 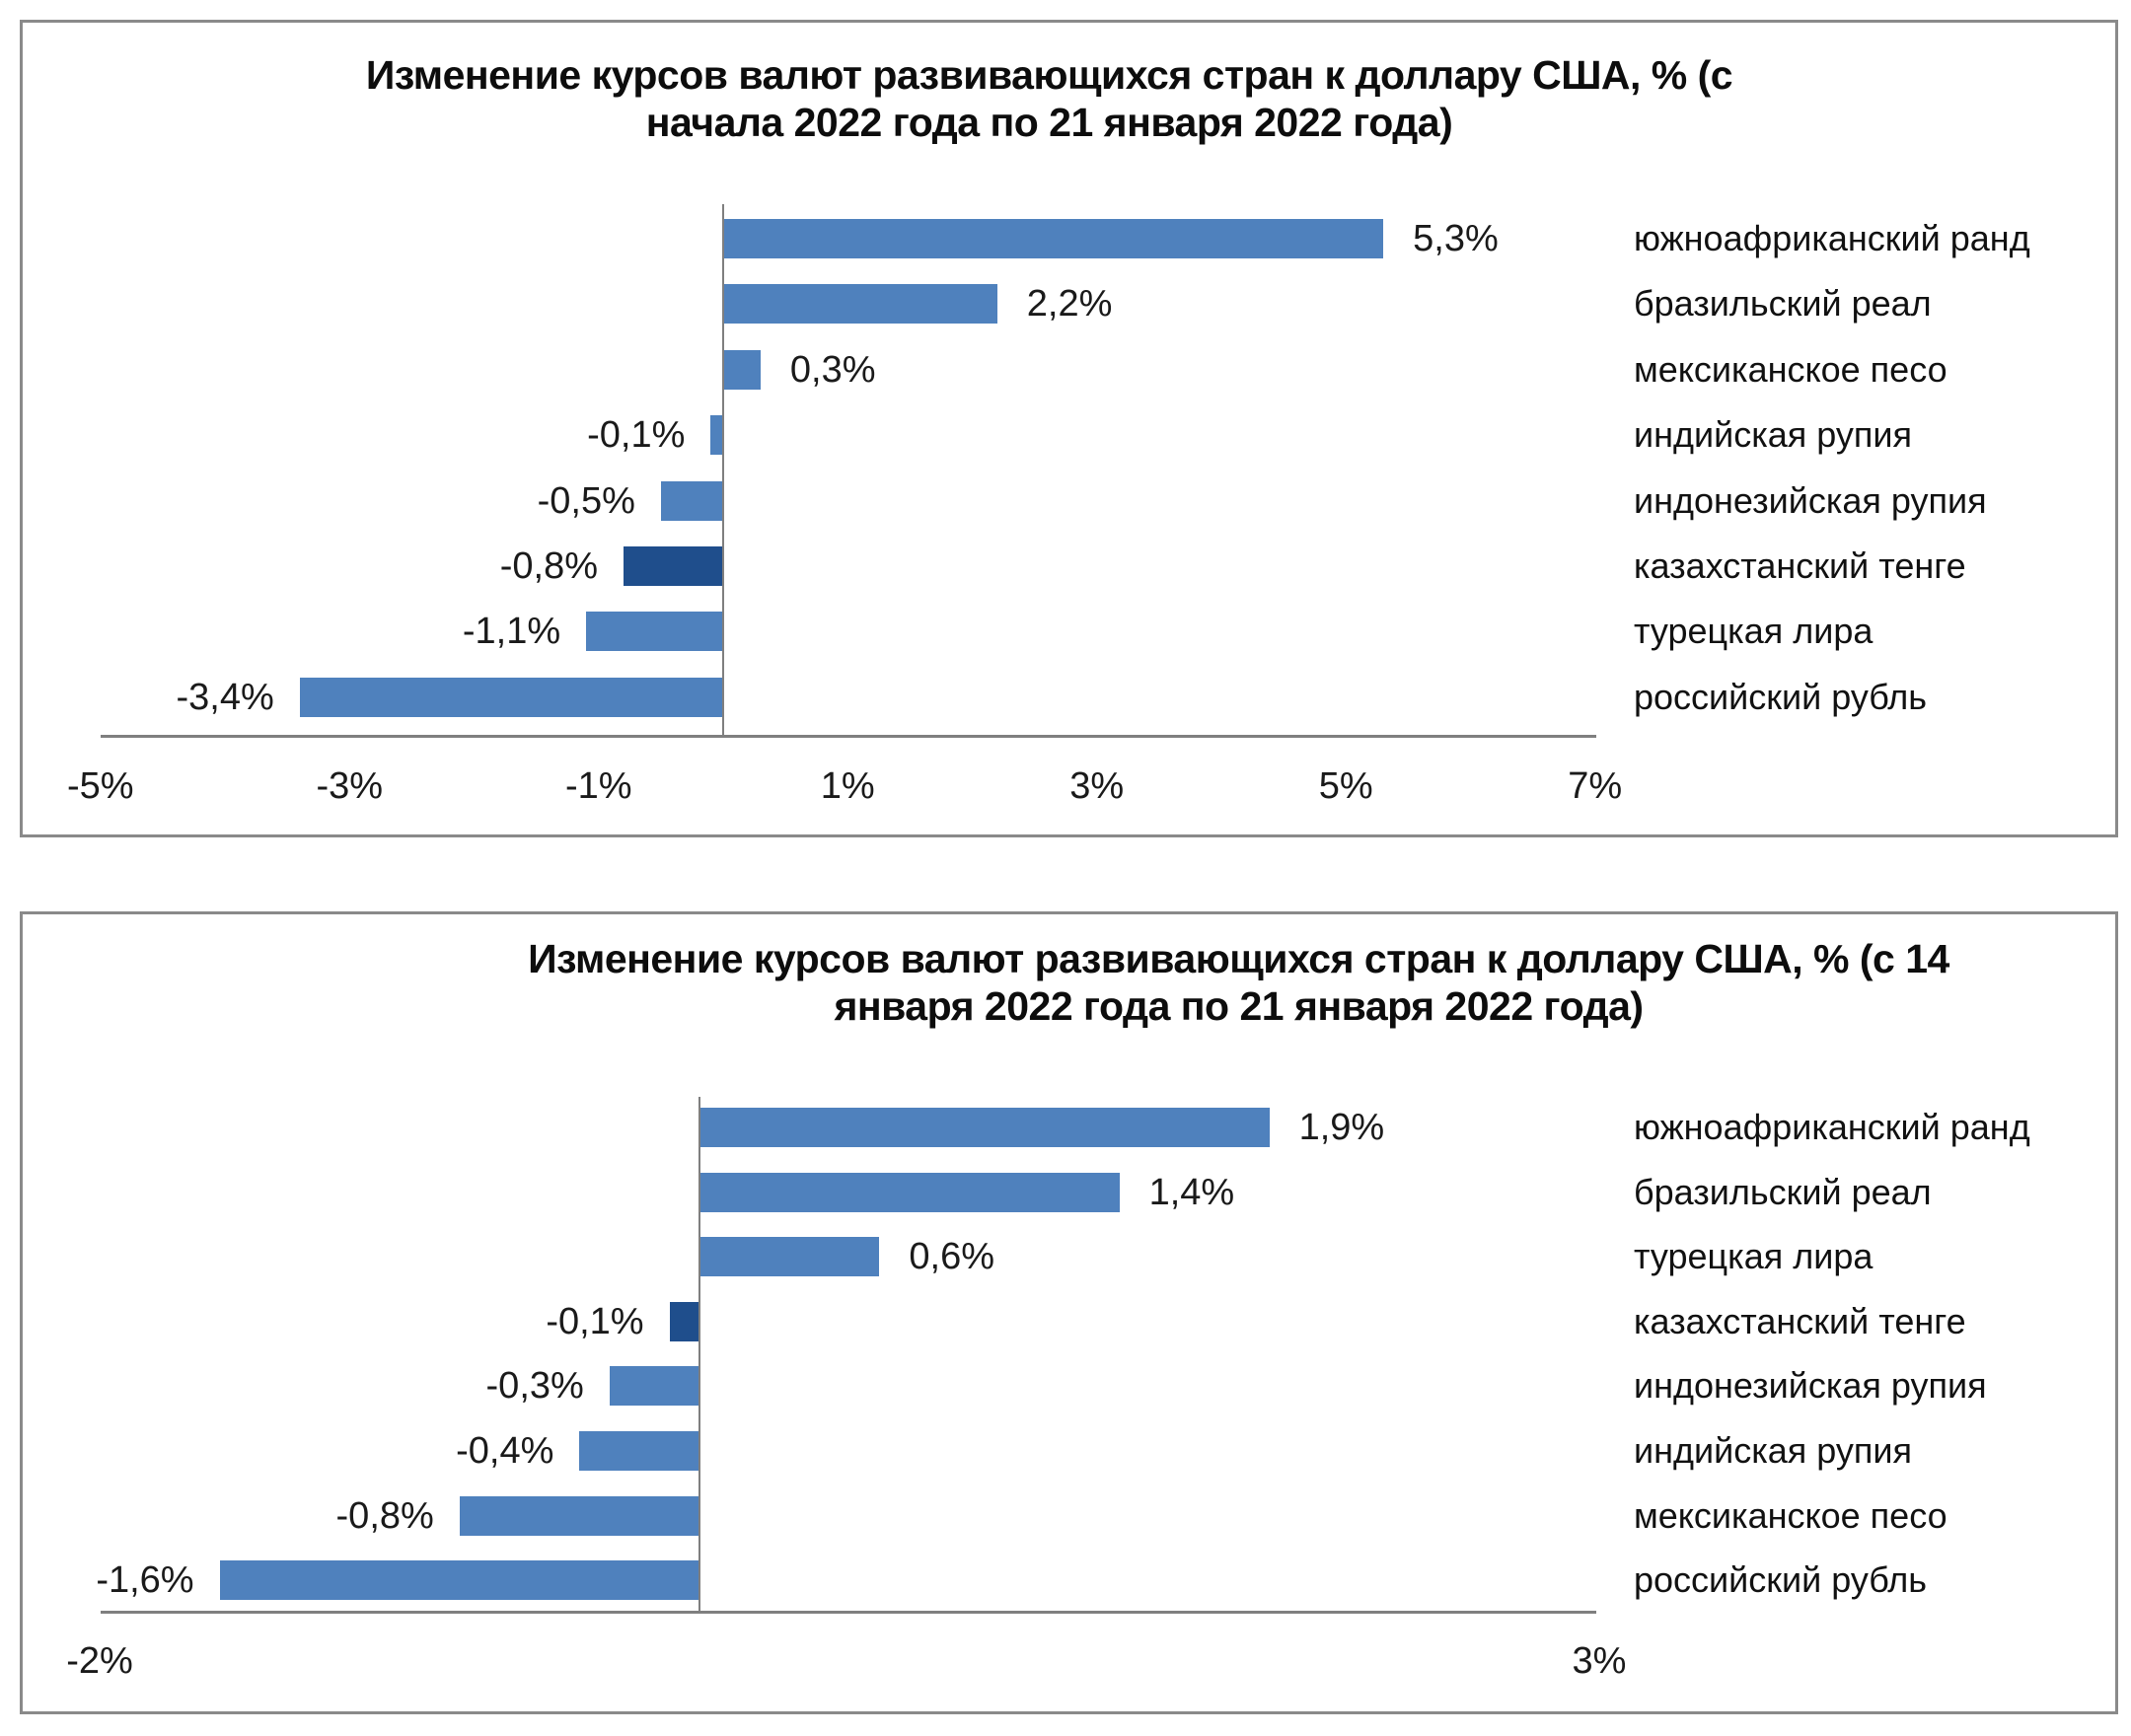 What do you see at coordinates (1345, 786) in the screenshot?
I see `chart-1-x-tick-label: 5%` at bounding box center [1345, 786].